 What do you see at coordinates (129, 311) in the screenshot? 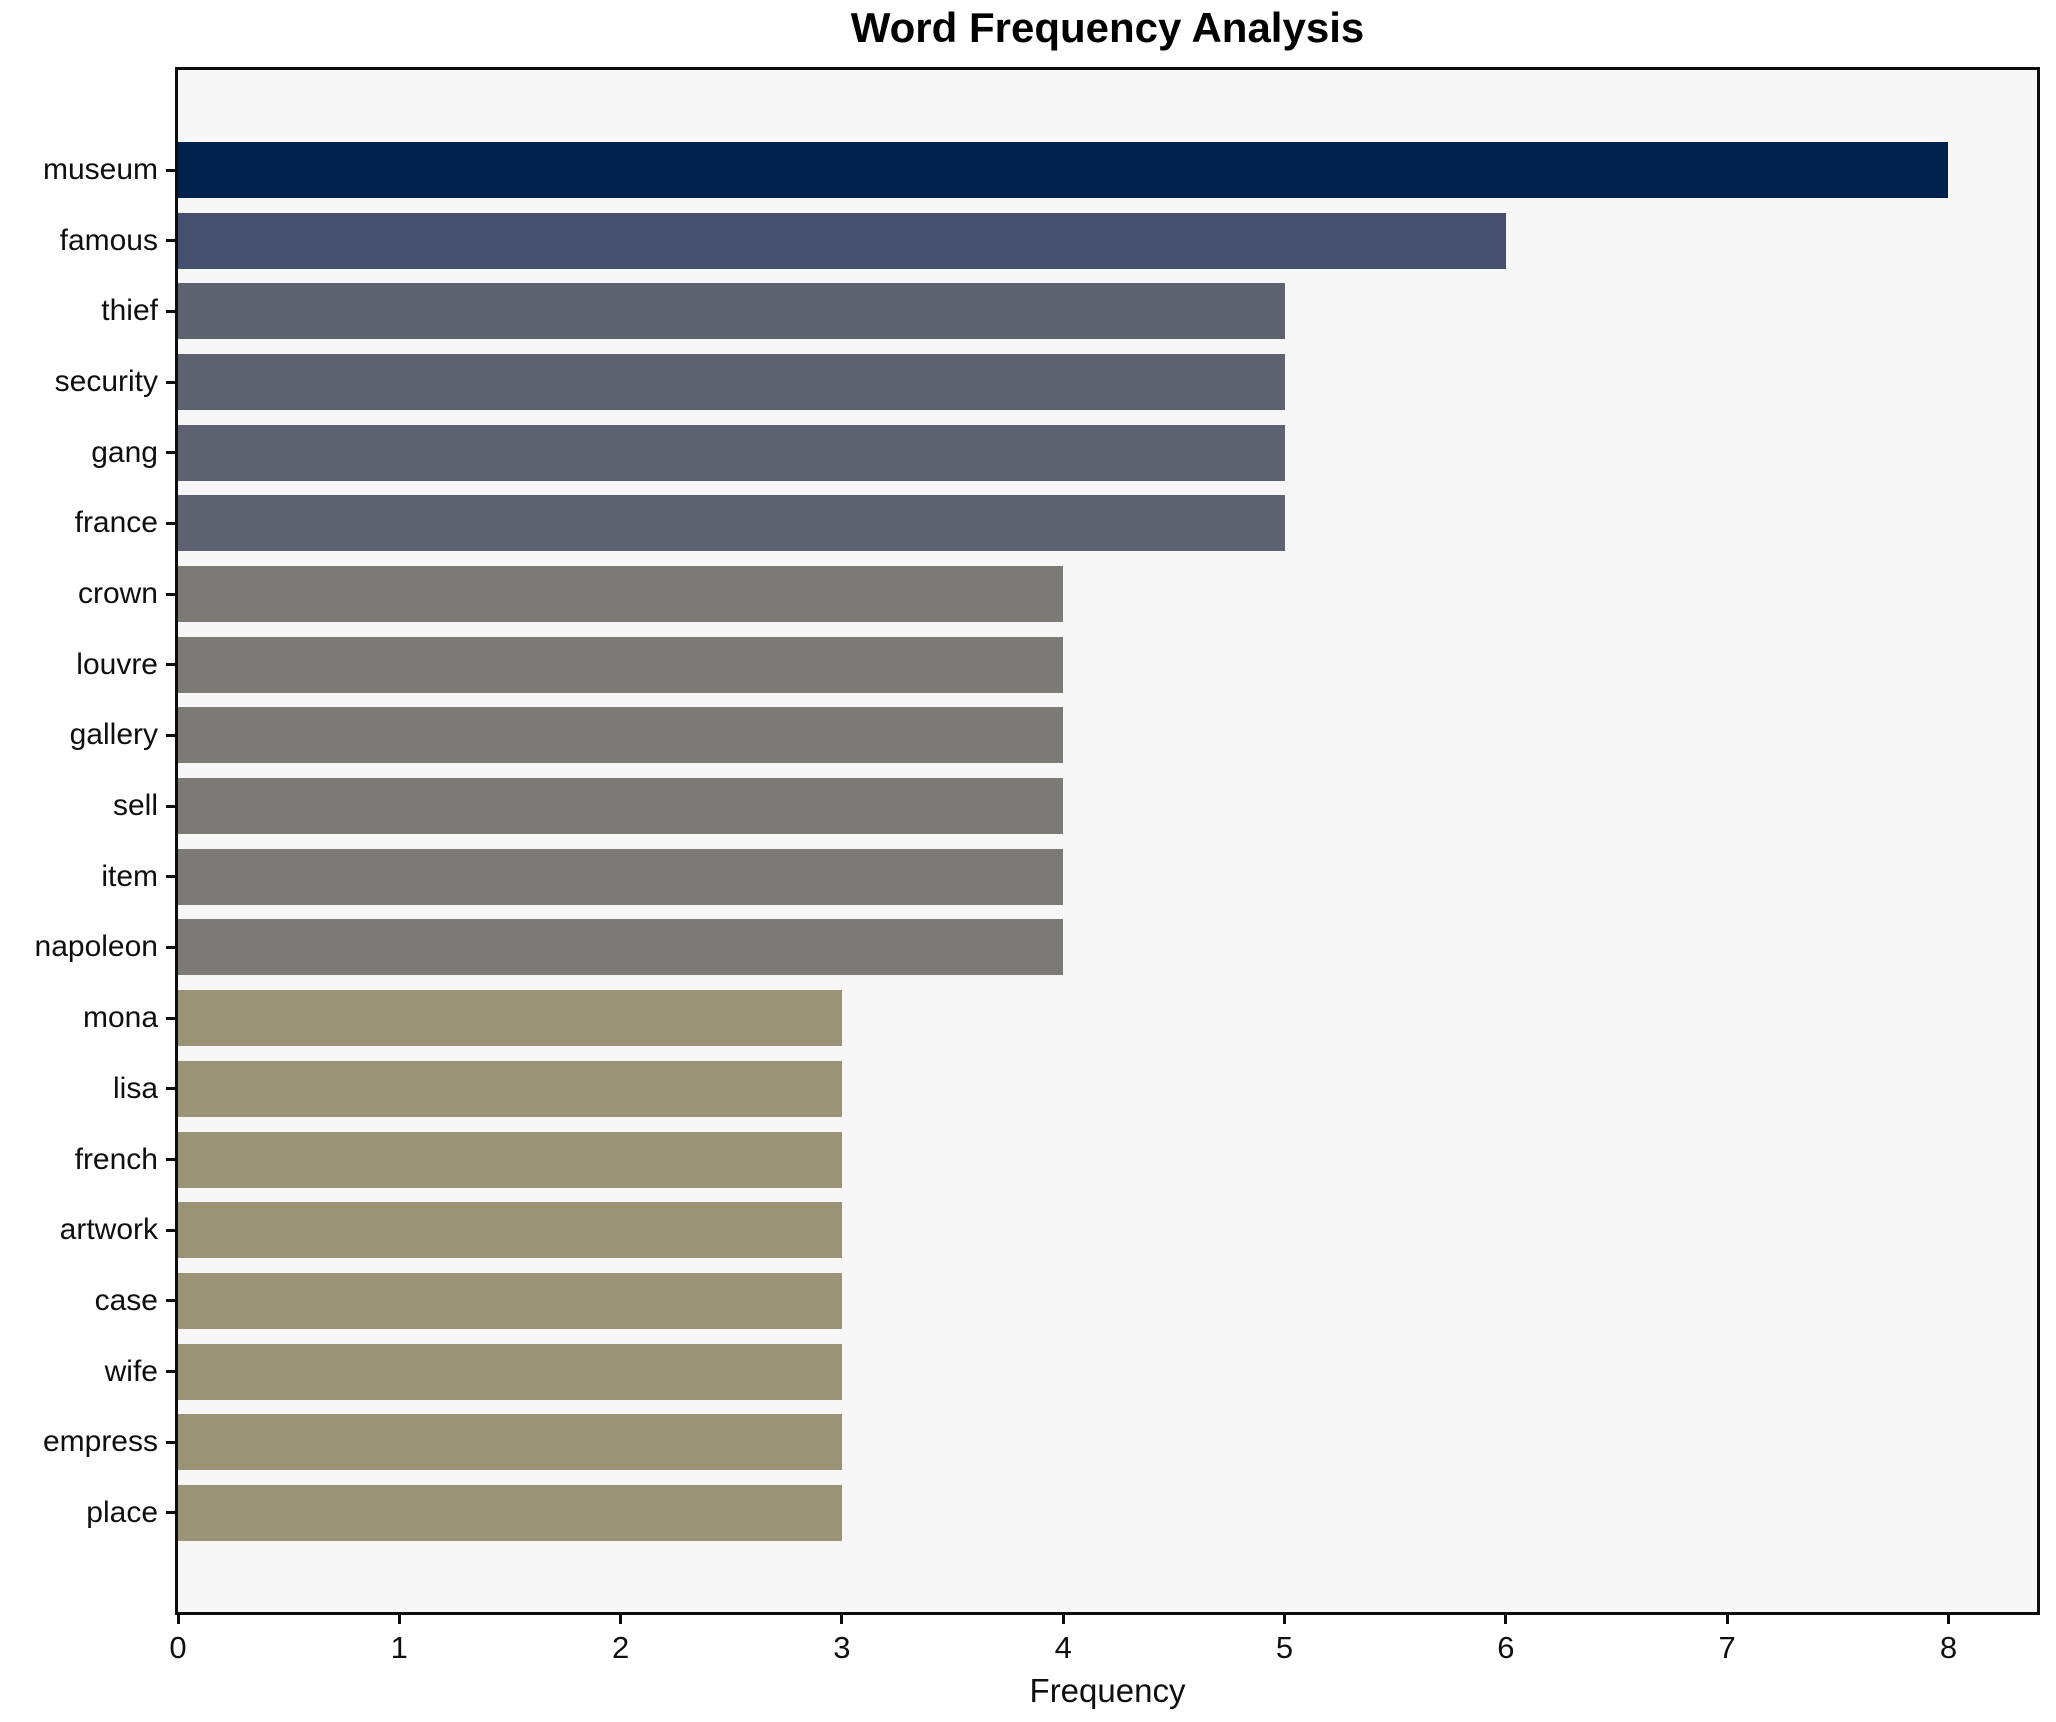
I see `y-tick-label-thief: thief` at bounding box center [129, 311].